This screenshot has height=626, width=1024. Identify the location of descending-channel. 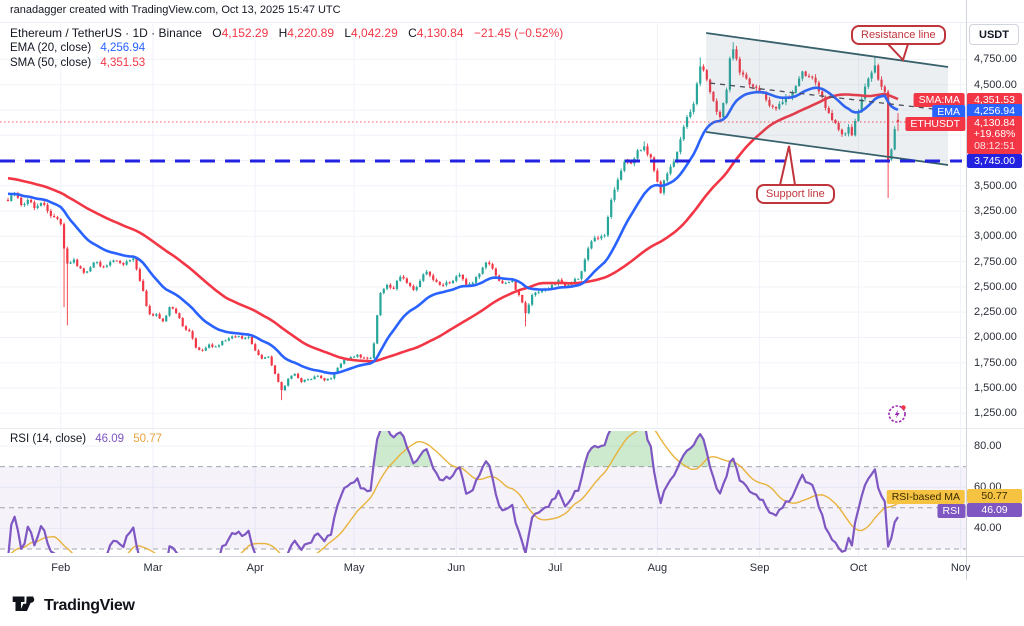
(827, 99).